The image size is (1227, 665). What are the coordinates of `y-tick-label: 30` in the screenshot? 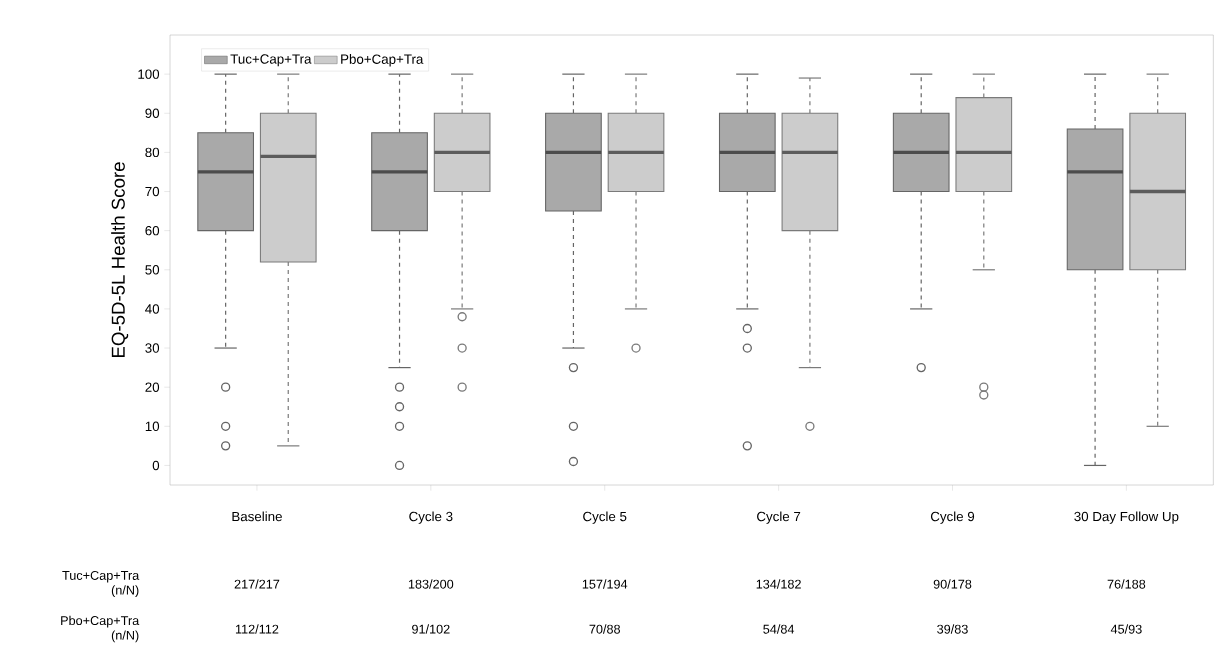 It's located at (152, 348).